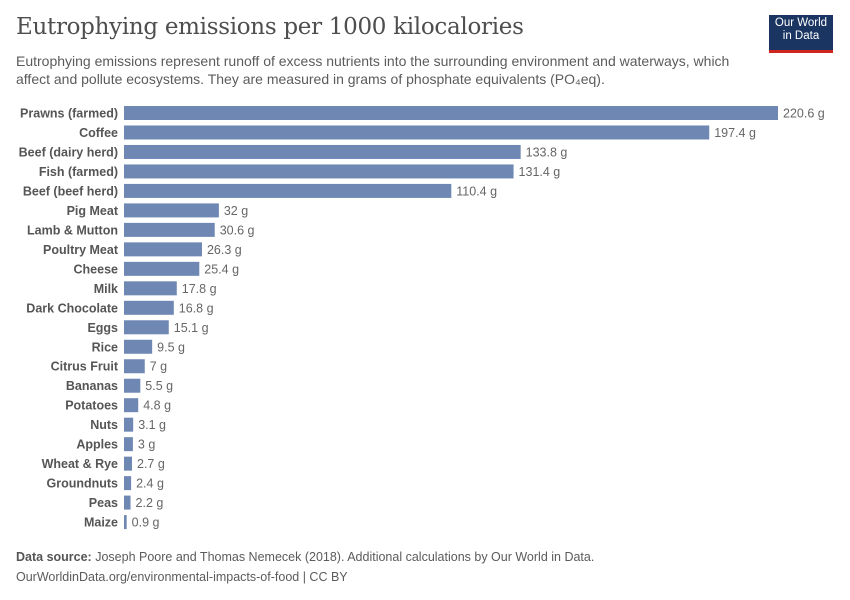  Describe the element at coordinates (105, 347) in the screenshot. I see `category-label: Rice` at that location.